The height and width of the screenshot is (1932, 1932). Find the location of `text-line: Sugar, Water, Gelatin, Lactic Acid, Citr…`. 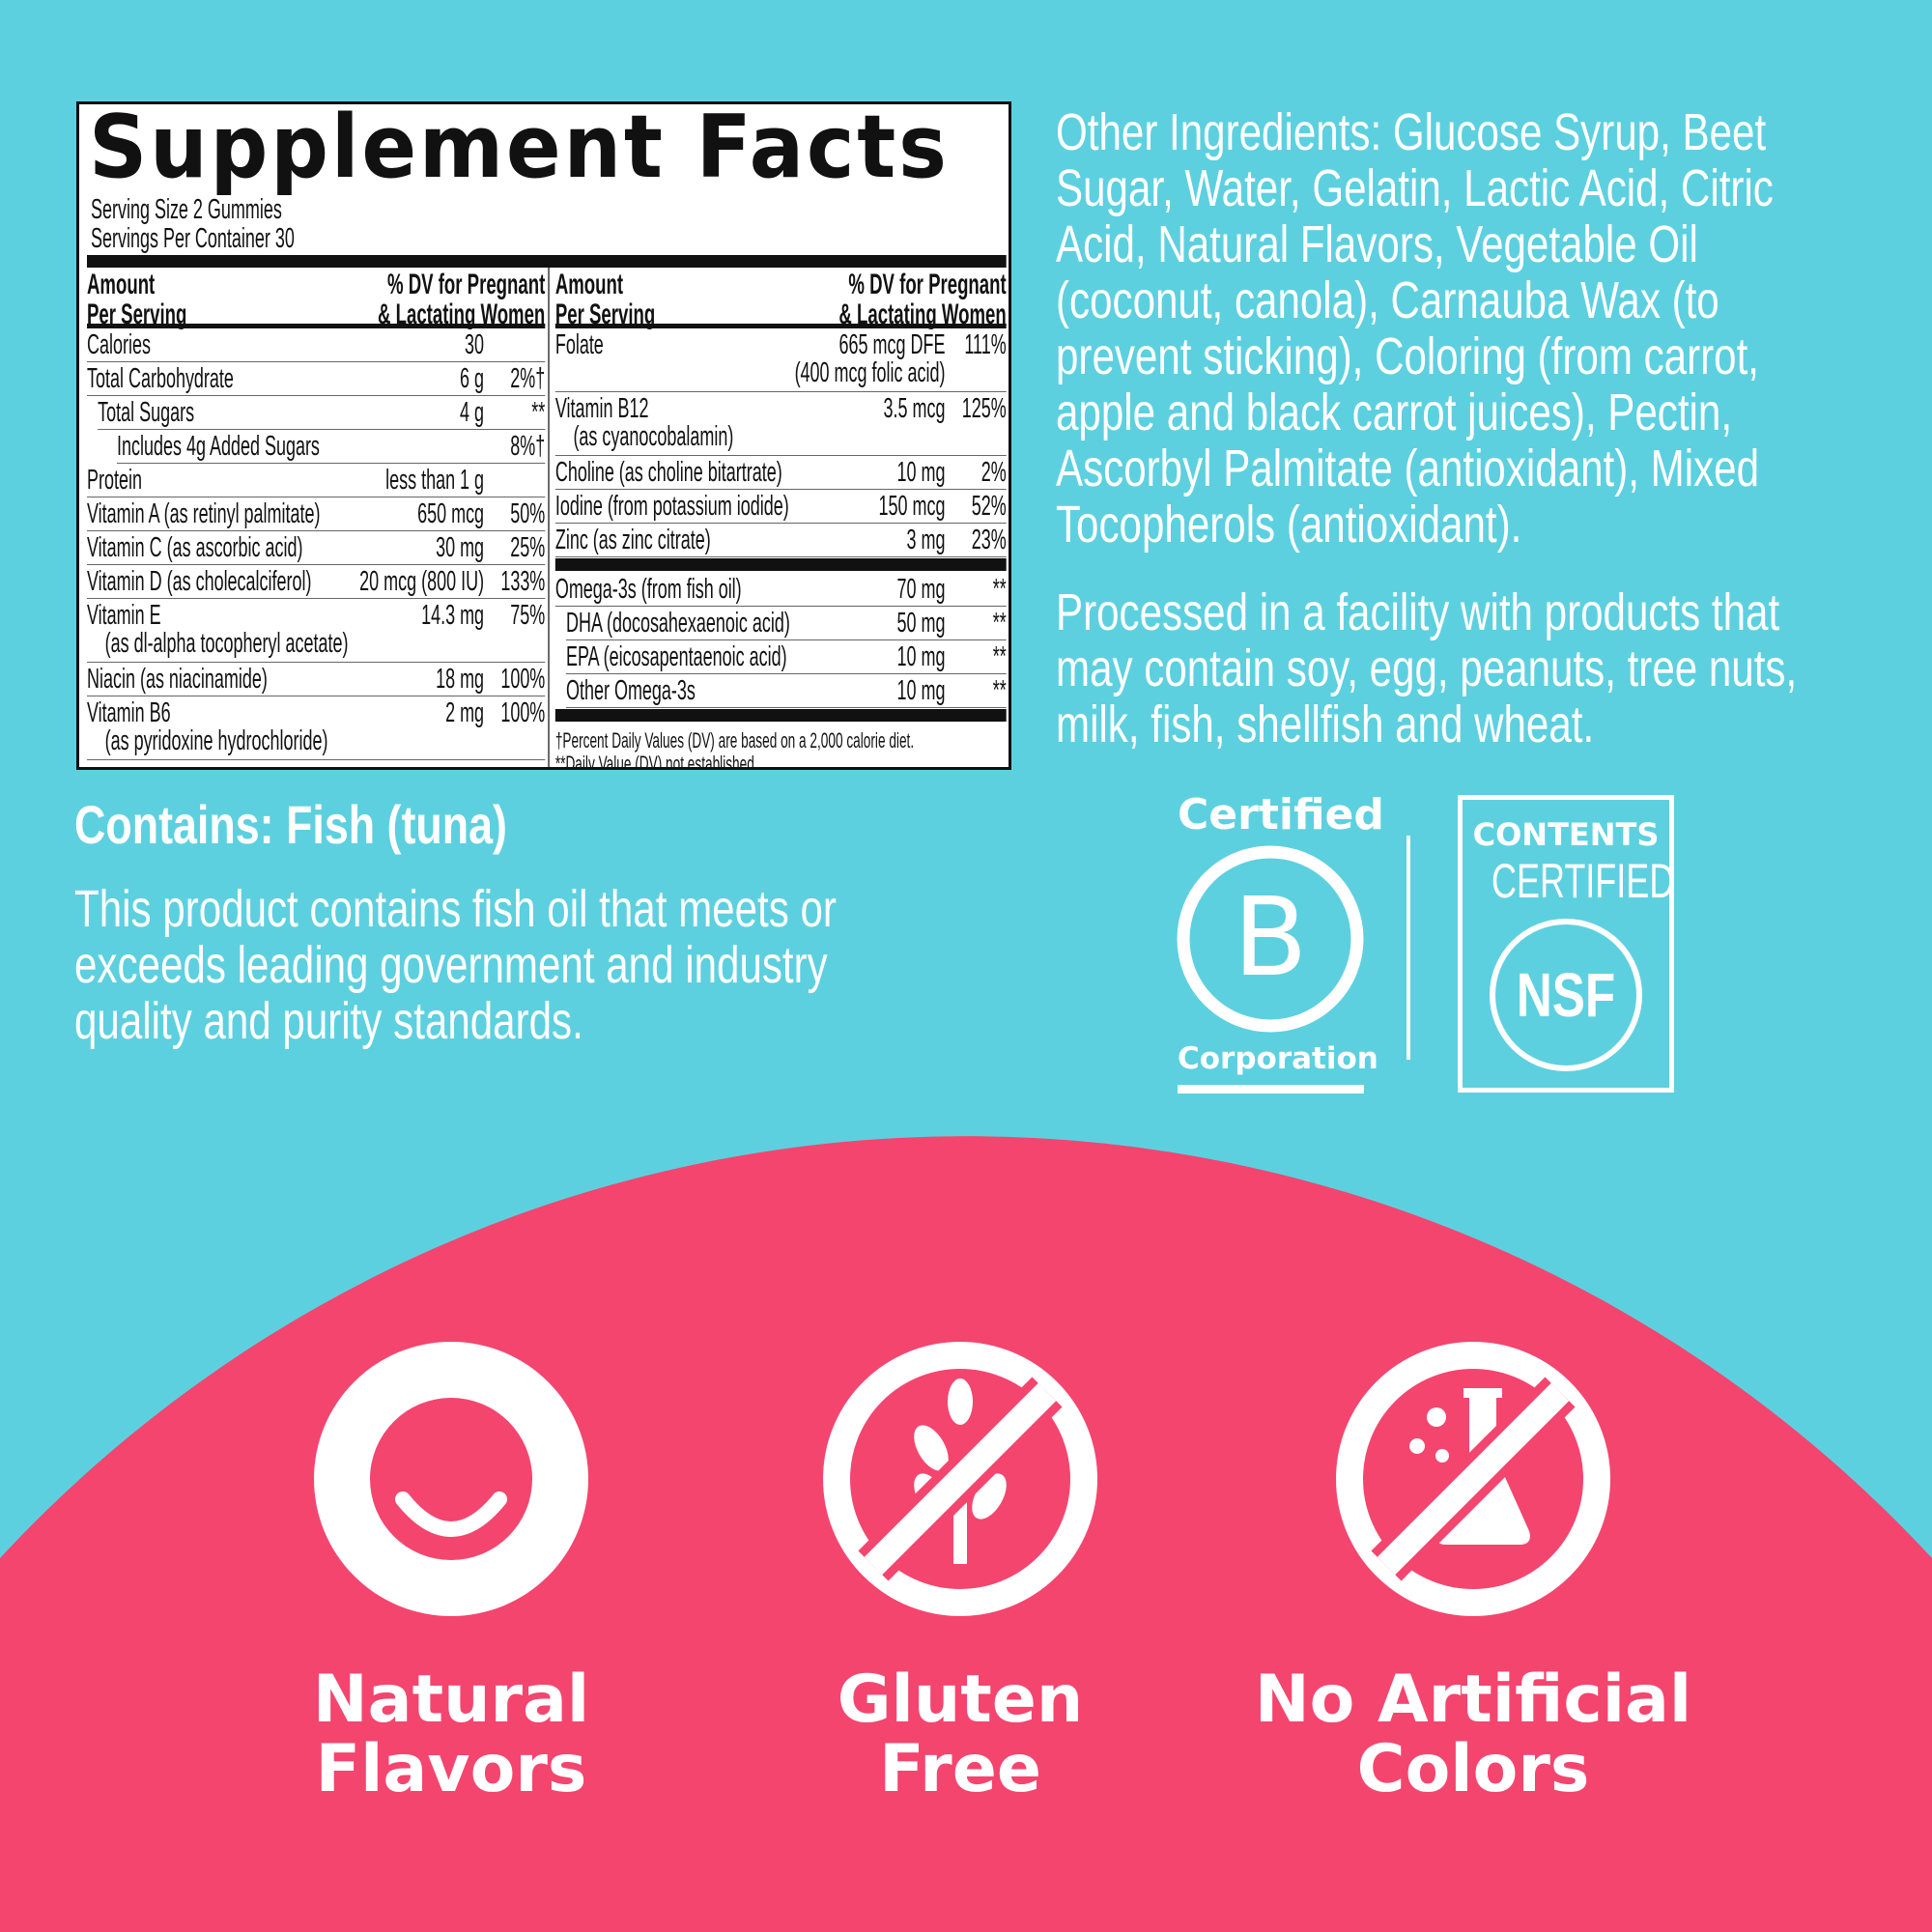

text-line: Sugar, Water, Gelatin, Lactic Acid, Citr… is located at coordinates (1415, 188).